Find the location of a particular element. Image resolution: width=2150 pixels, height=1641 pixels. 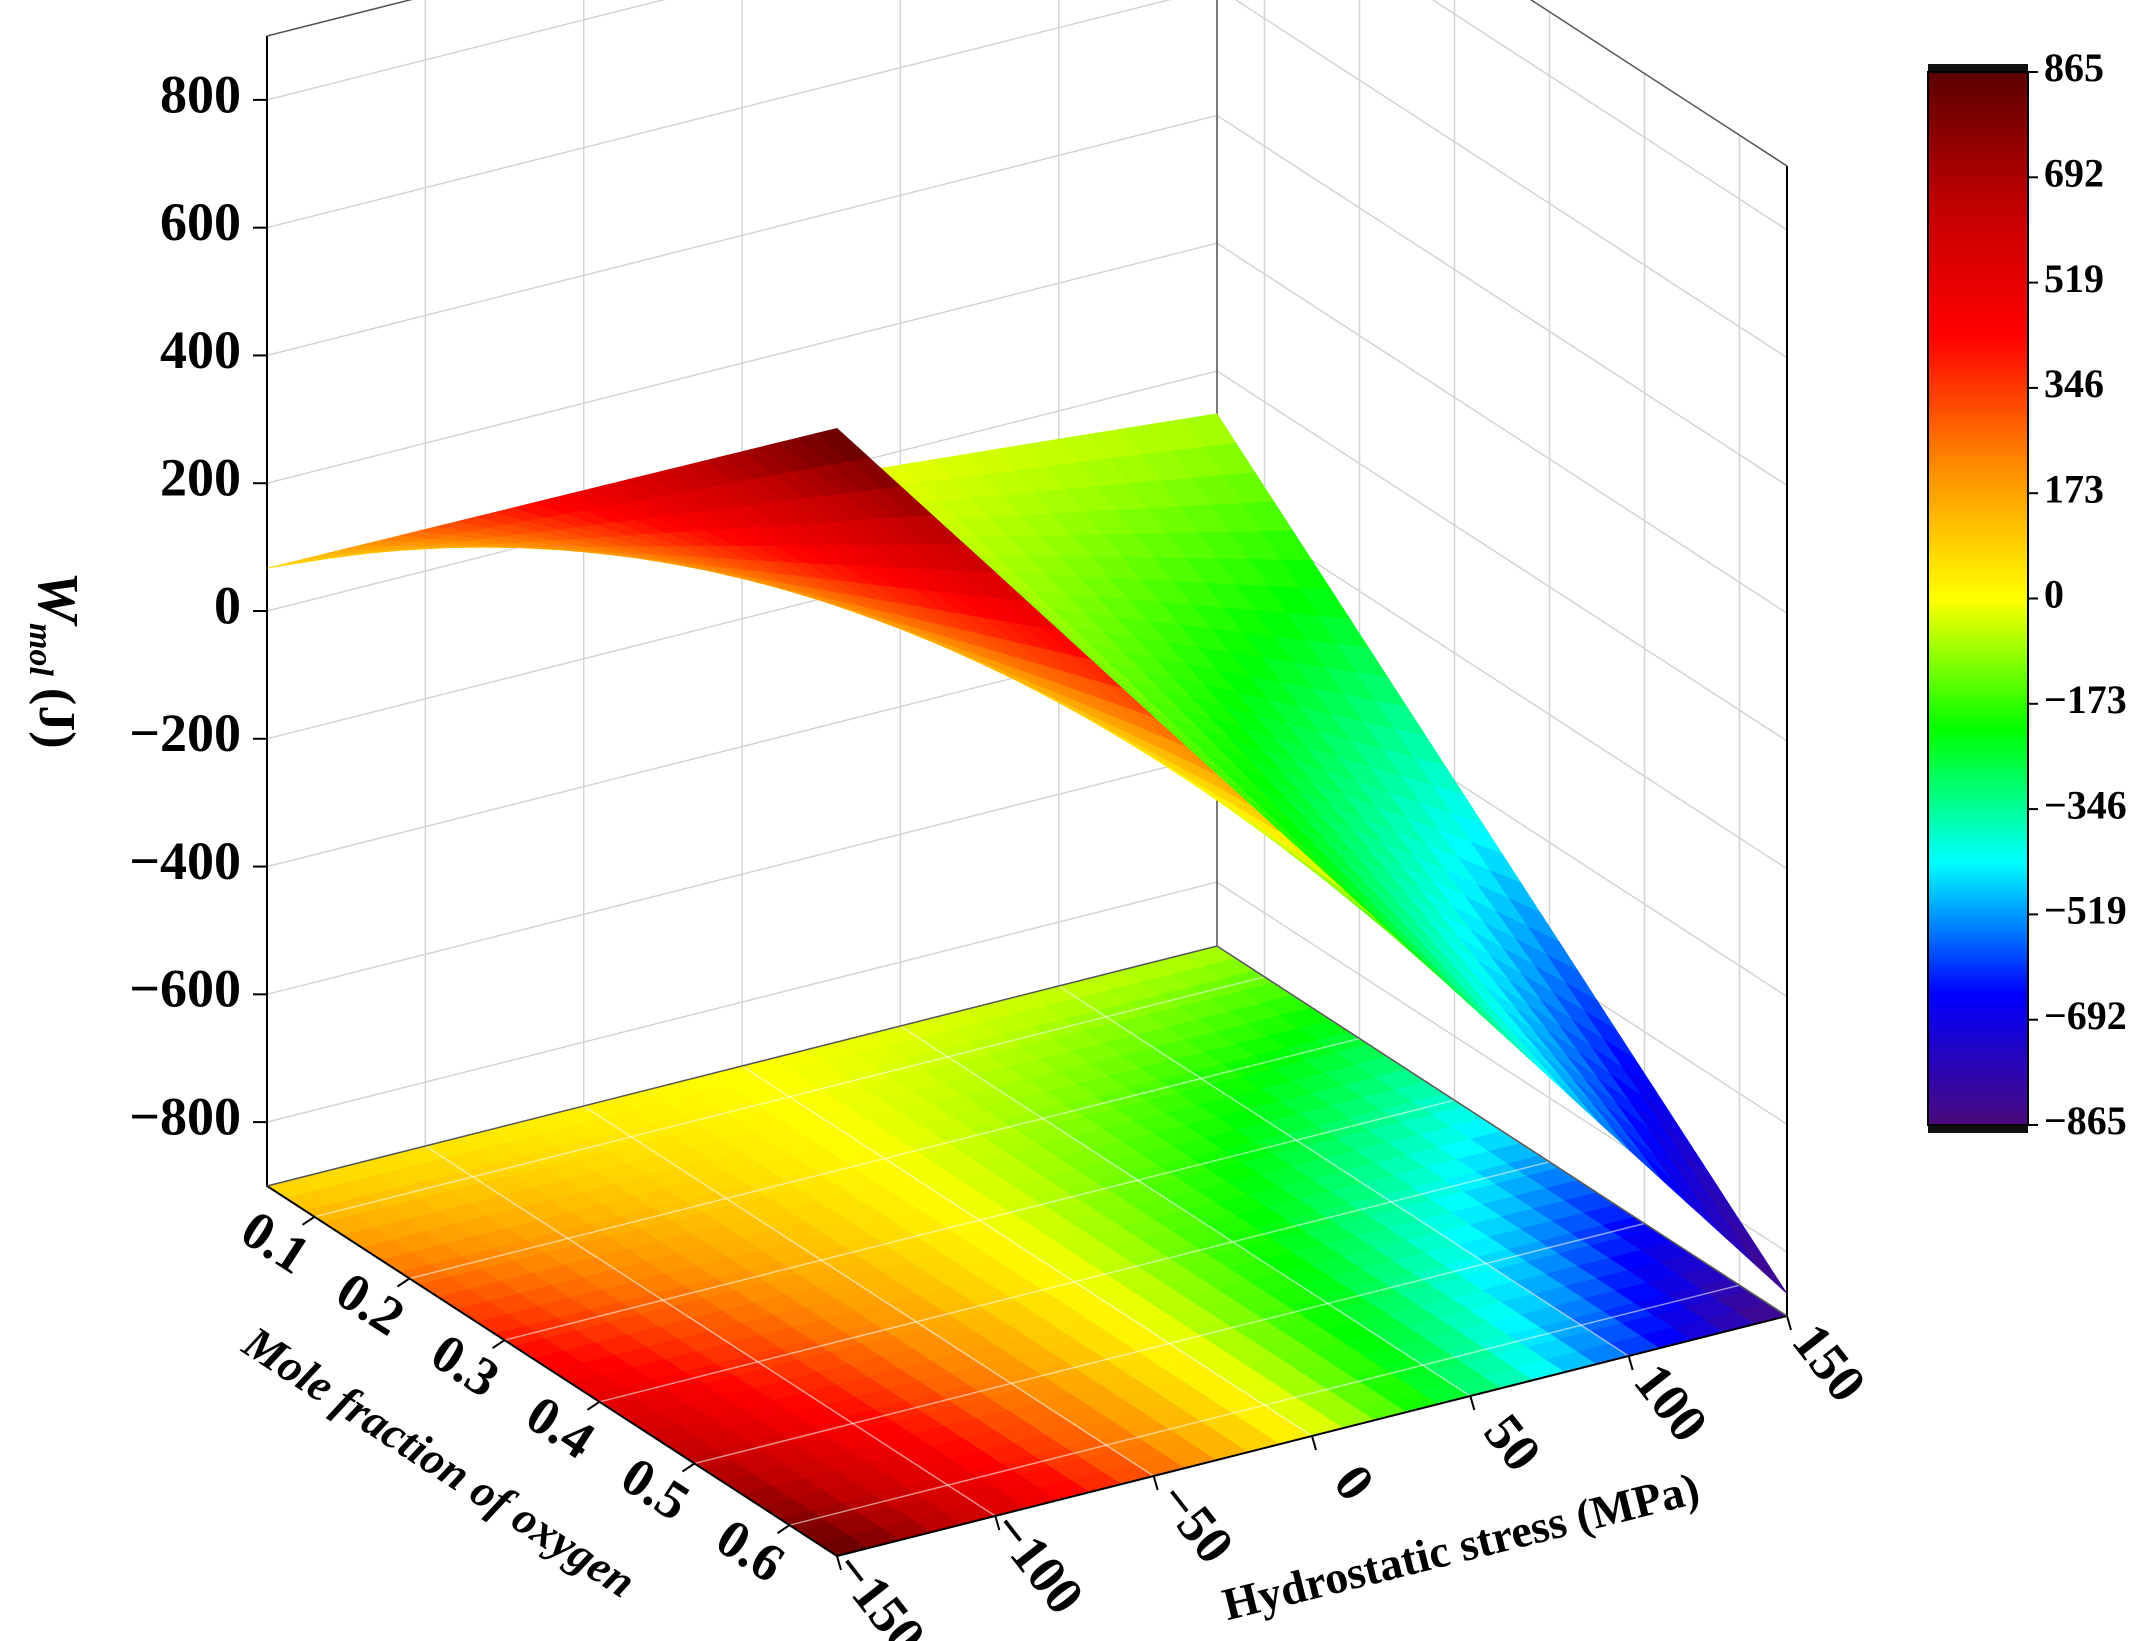

y-tick-label: 0 is located at coordinates (1354, 1482).